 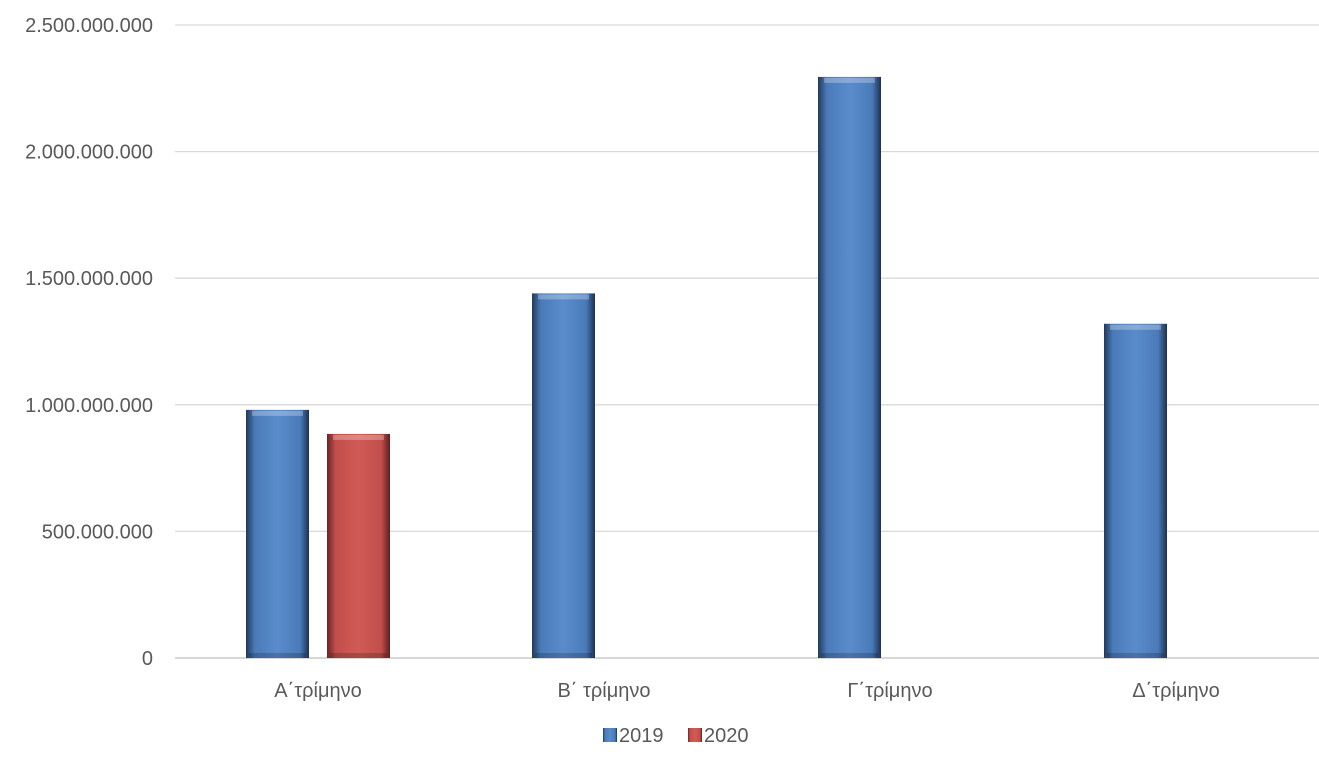 I want to click on legend-item-2019: 2019, so click(x=633, y=736).